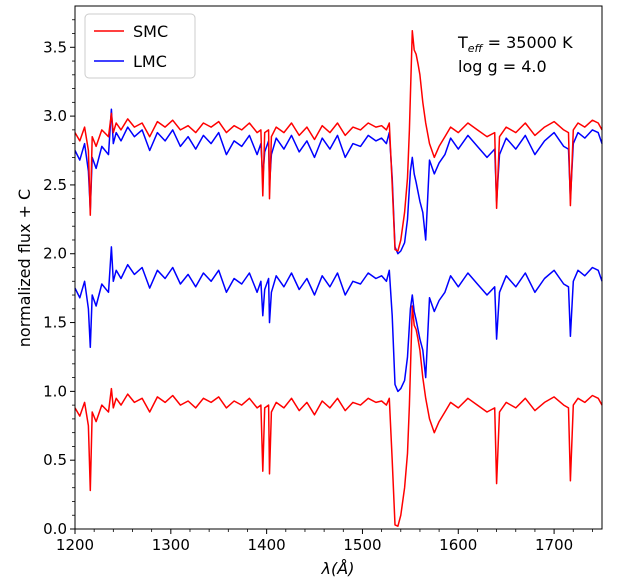 The height and width of the screenshot is (583, 622). What do you see at coordinates (458, 545) in the screenshot?
I see `x-tick-label: 1600` at bounding box center [458, 545].